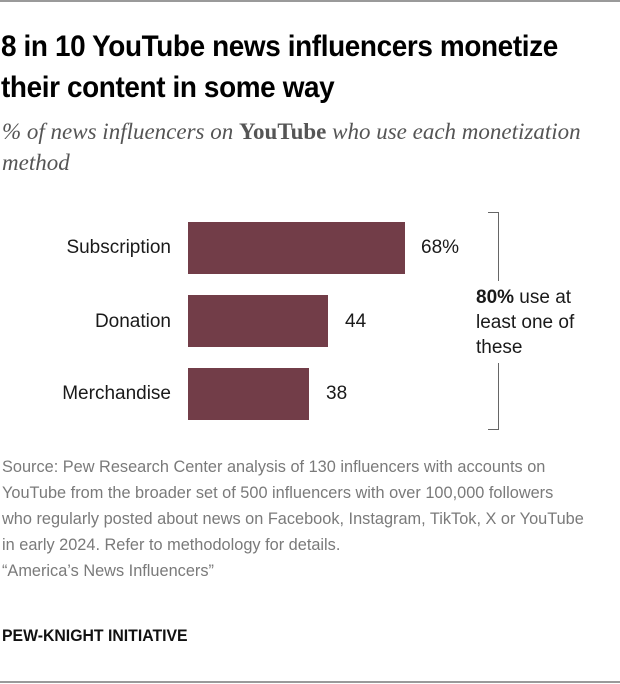 The height and width of the screenshot is (684, 620). What do you see at coordinates (283, 131) in the screenshot?
I see `subtitle-platform: YouTube` at bounding box center [283, 131].